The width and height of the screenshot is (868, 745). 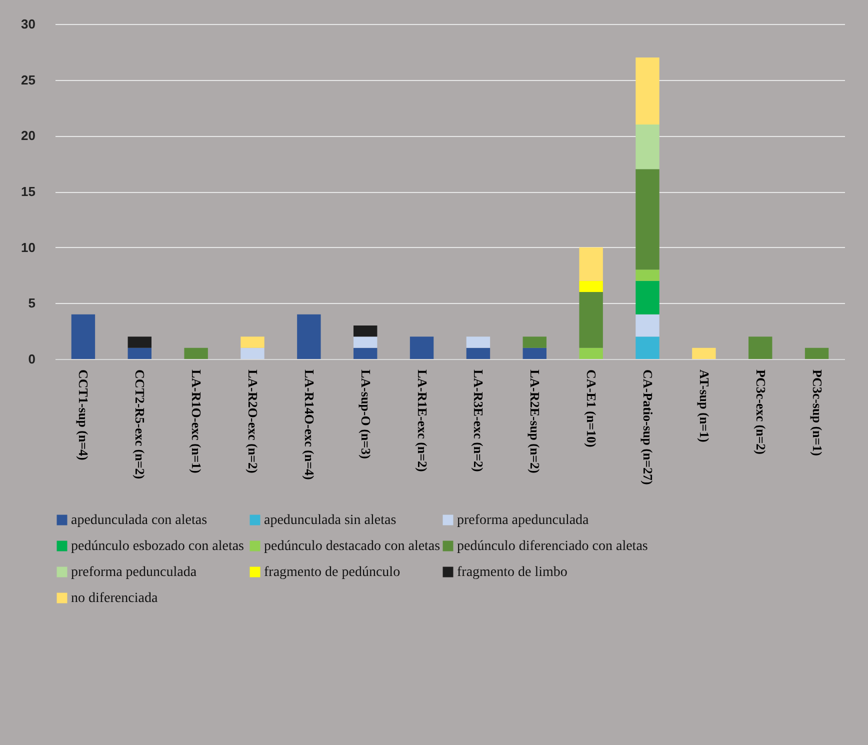 I want to click on x-tick-label: CA-E1 (n=10), so click(x=592, y=409).